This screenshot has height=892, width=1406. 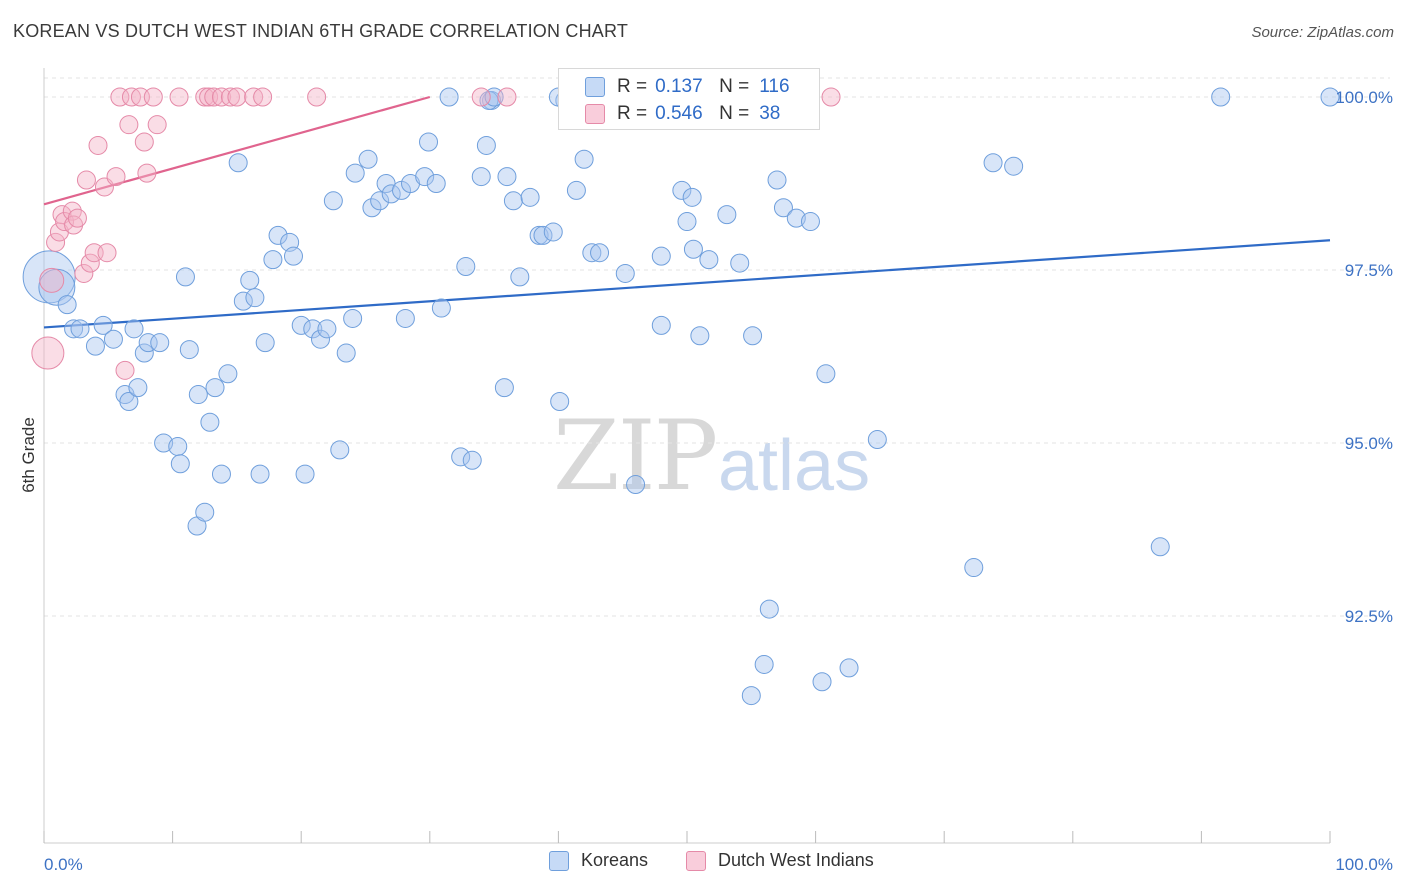 I want to click on n-value-dutch-west-indians: 38, so click(x=770, y=113).